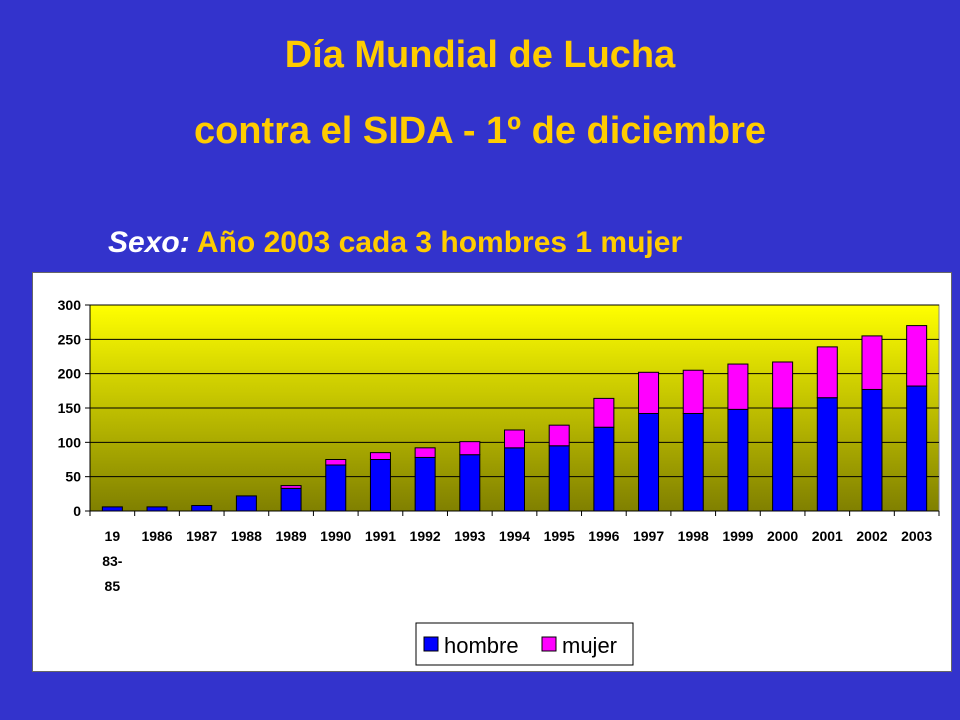  What do you see at coordinates (480, 55) in the screenshot?
I see `slide-title-line1: Día Mundial de Lucha` at bounding box center [480, 55].